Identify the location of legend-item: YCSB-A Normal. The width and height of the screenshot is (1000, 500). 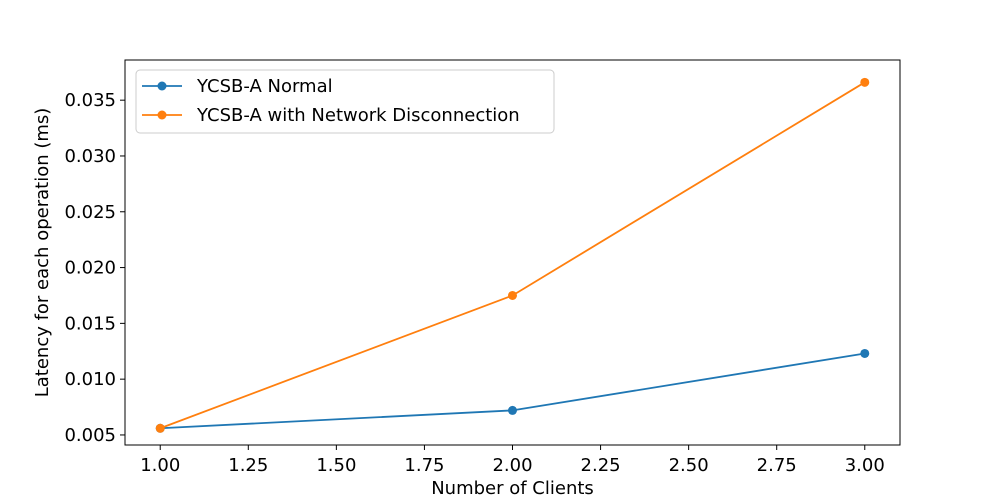
(237, 86).